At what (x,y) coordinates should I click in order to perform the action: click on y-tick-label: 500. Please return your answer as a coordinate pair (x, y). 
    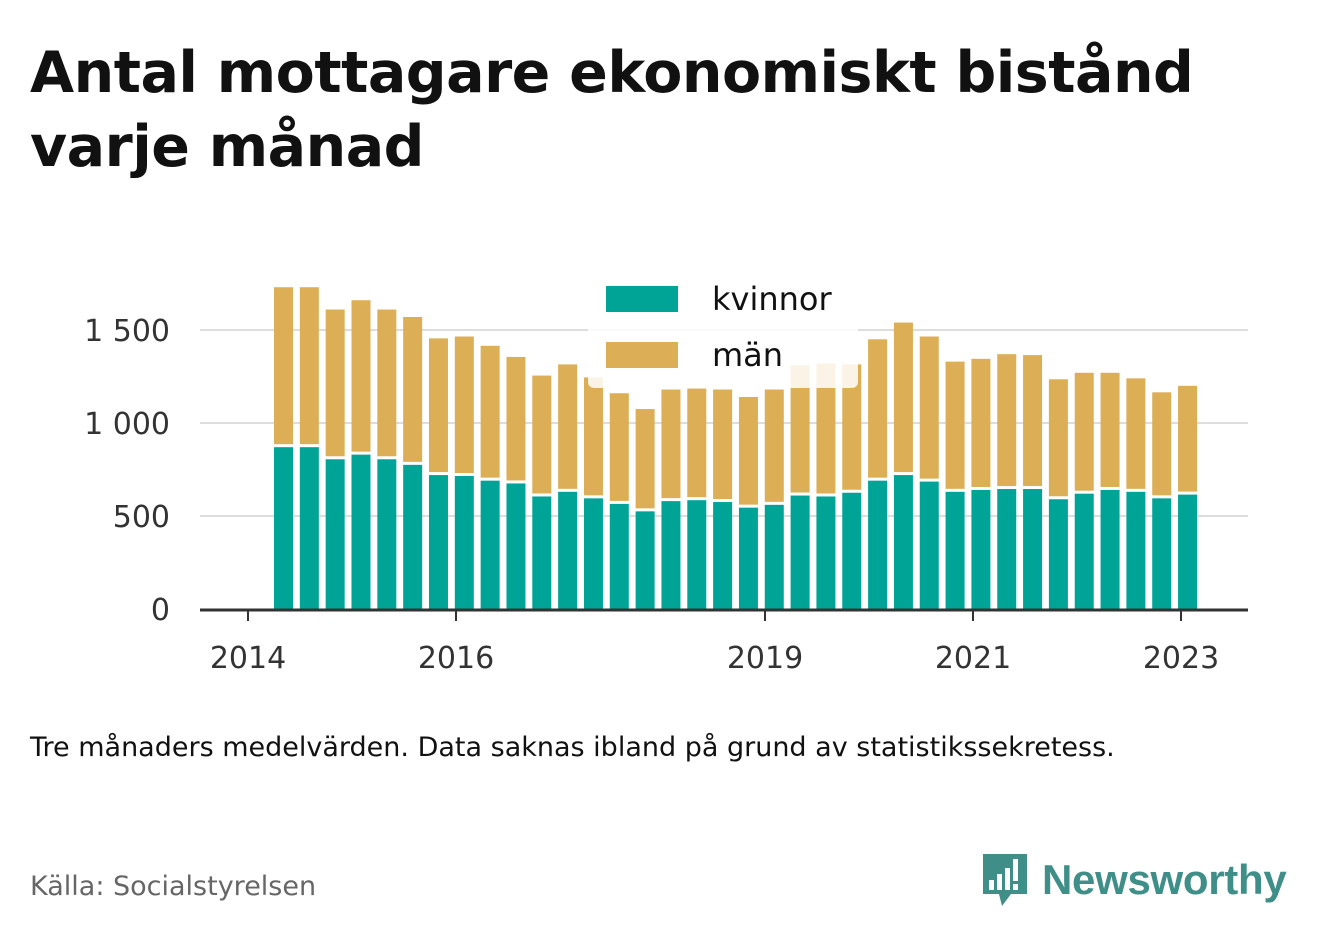
    Looking at the image, I should click on (141, 517).